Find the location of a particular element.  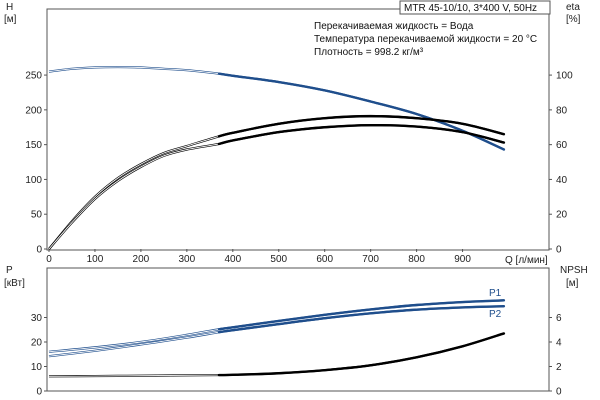

top-left-tick-150: 150 is located at coordinates (33, 145).